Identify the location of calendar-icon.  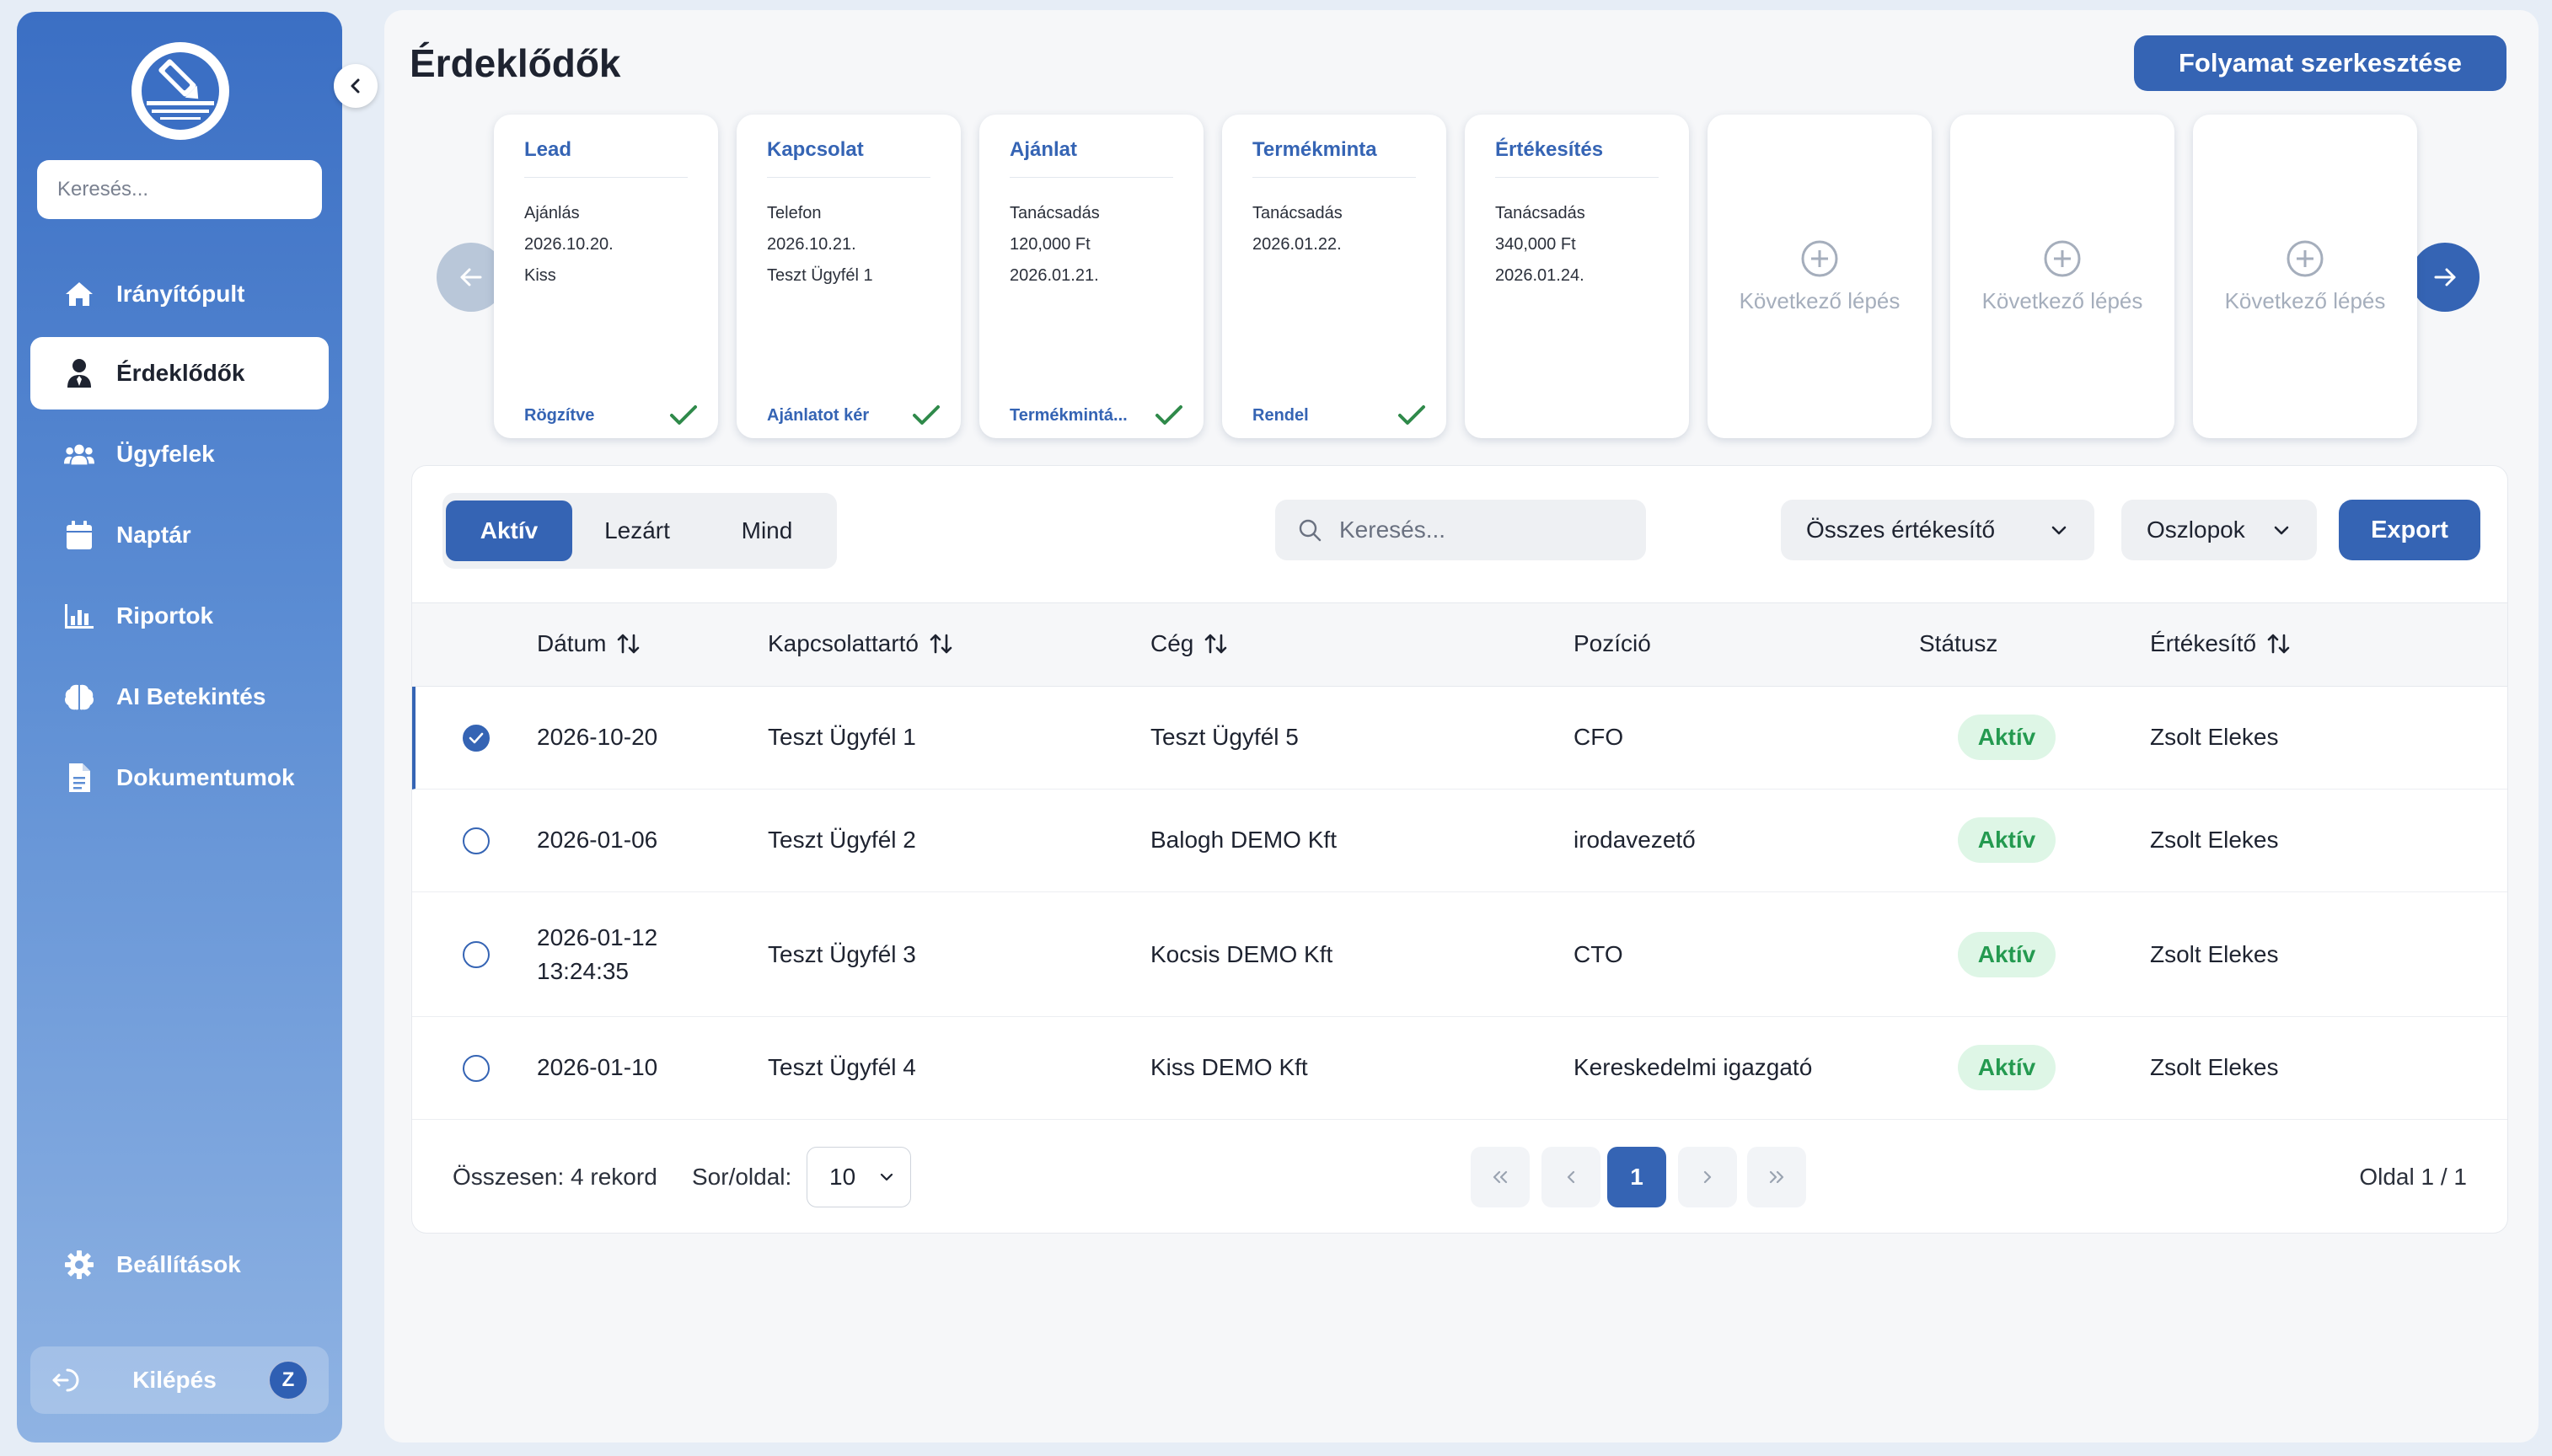
(79, 535).